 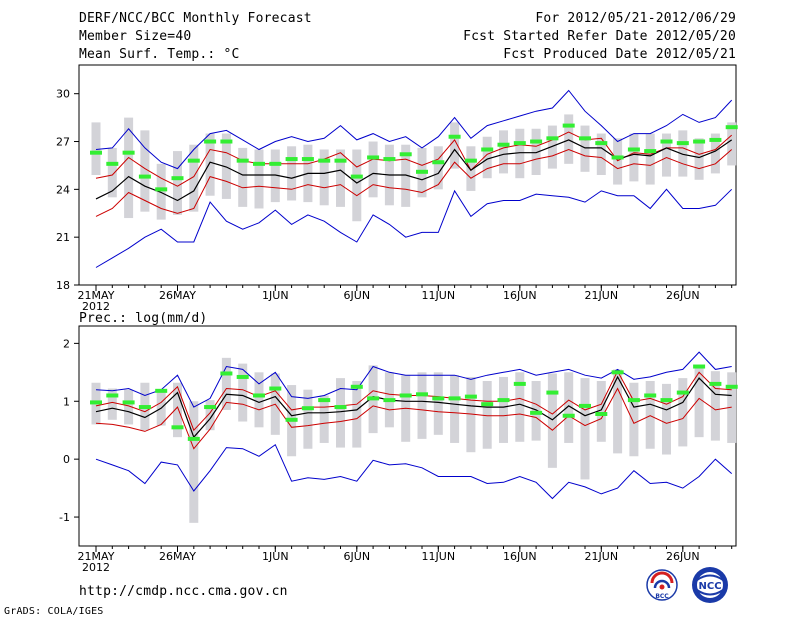 I want to click on source-url: http://cmdp.ncc.cma.gov.cn, so click(x=183, y=591).